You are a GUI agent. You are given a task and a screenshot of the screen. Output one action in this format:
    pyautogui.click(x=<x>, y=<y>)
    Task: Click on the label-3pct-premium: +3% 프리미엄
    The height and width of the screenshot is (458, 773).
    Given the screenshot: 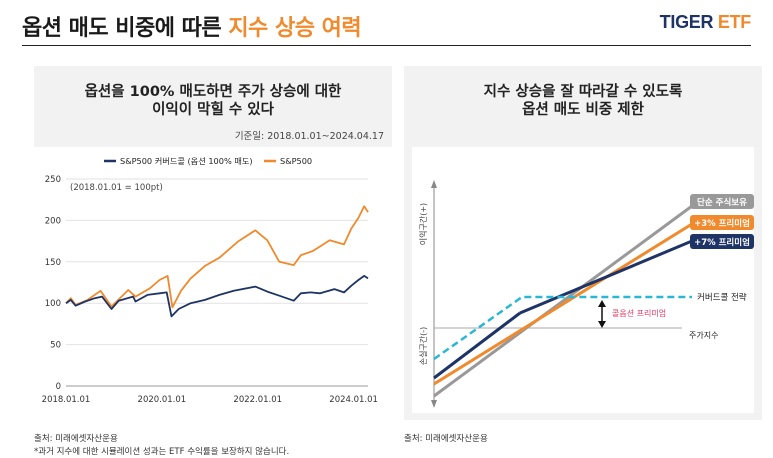 What is the action you would take?
    pyautogui.click(x=722, y=223)
    